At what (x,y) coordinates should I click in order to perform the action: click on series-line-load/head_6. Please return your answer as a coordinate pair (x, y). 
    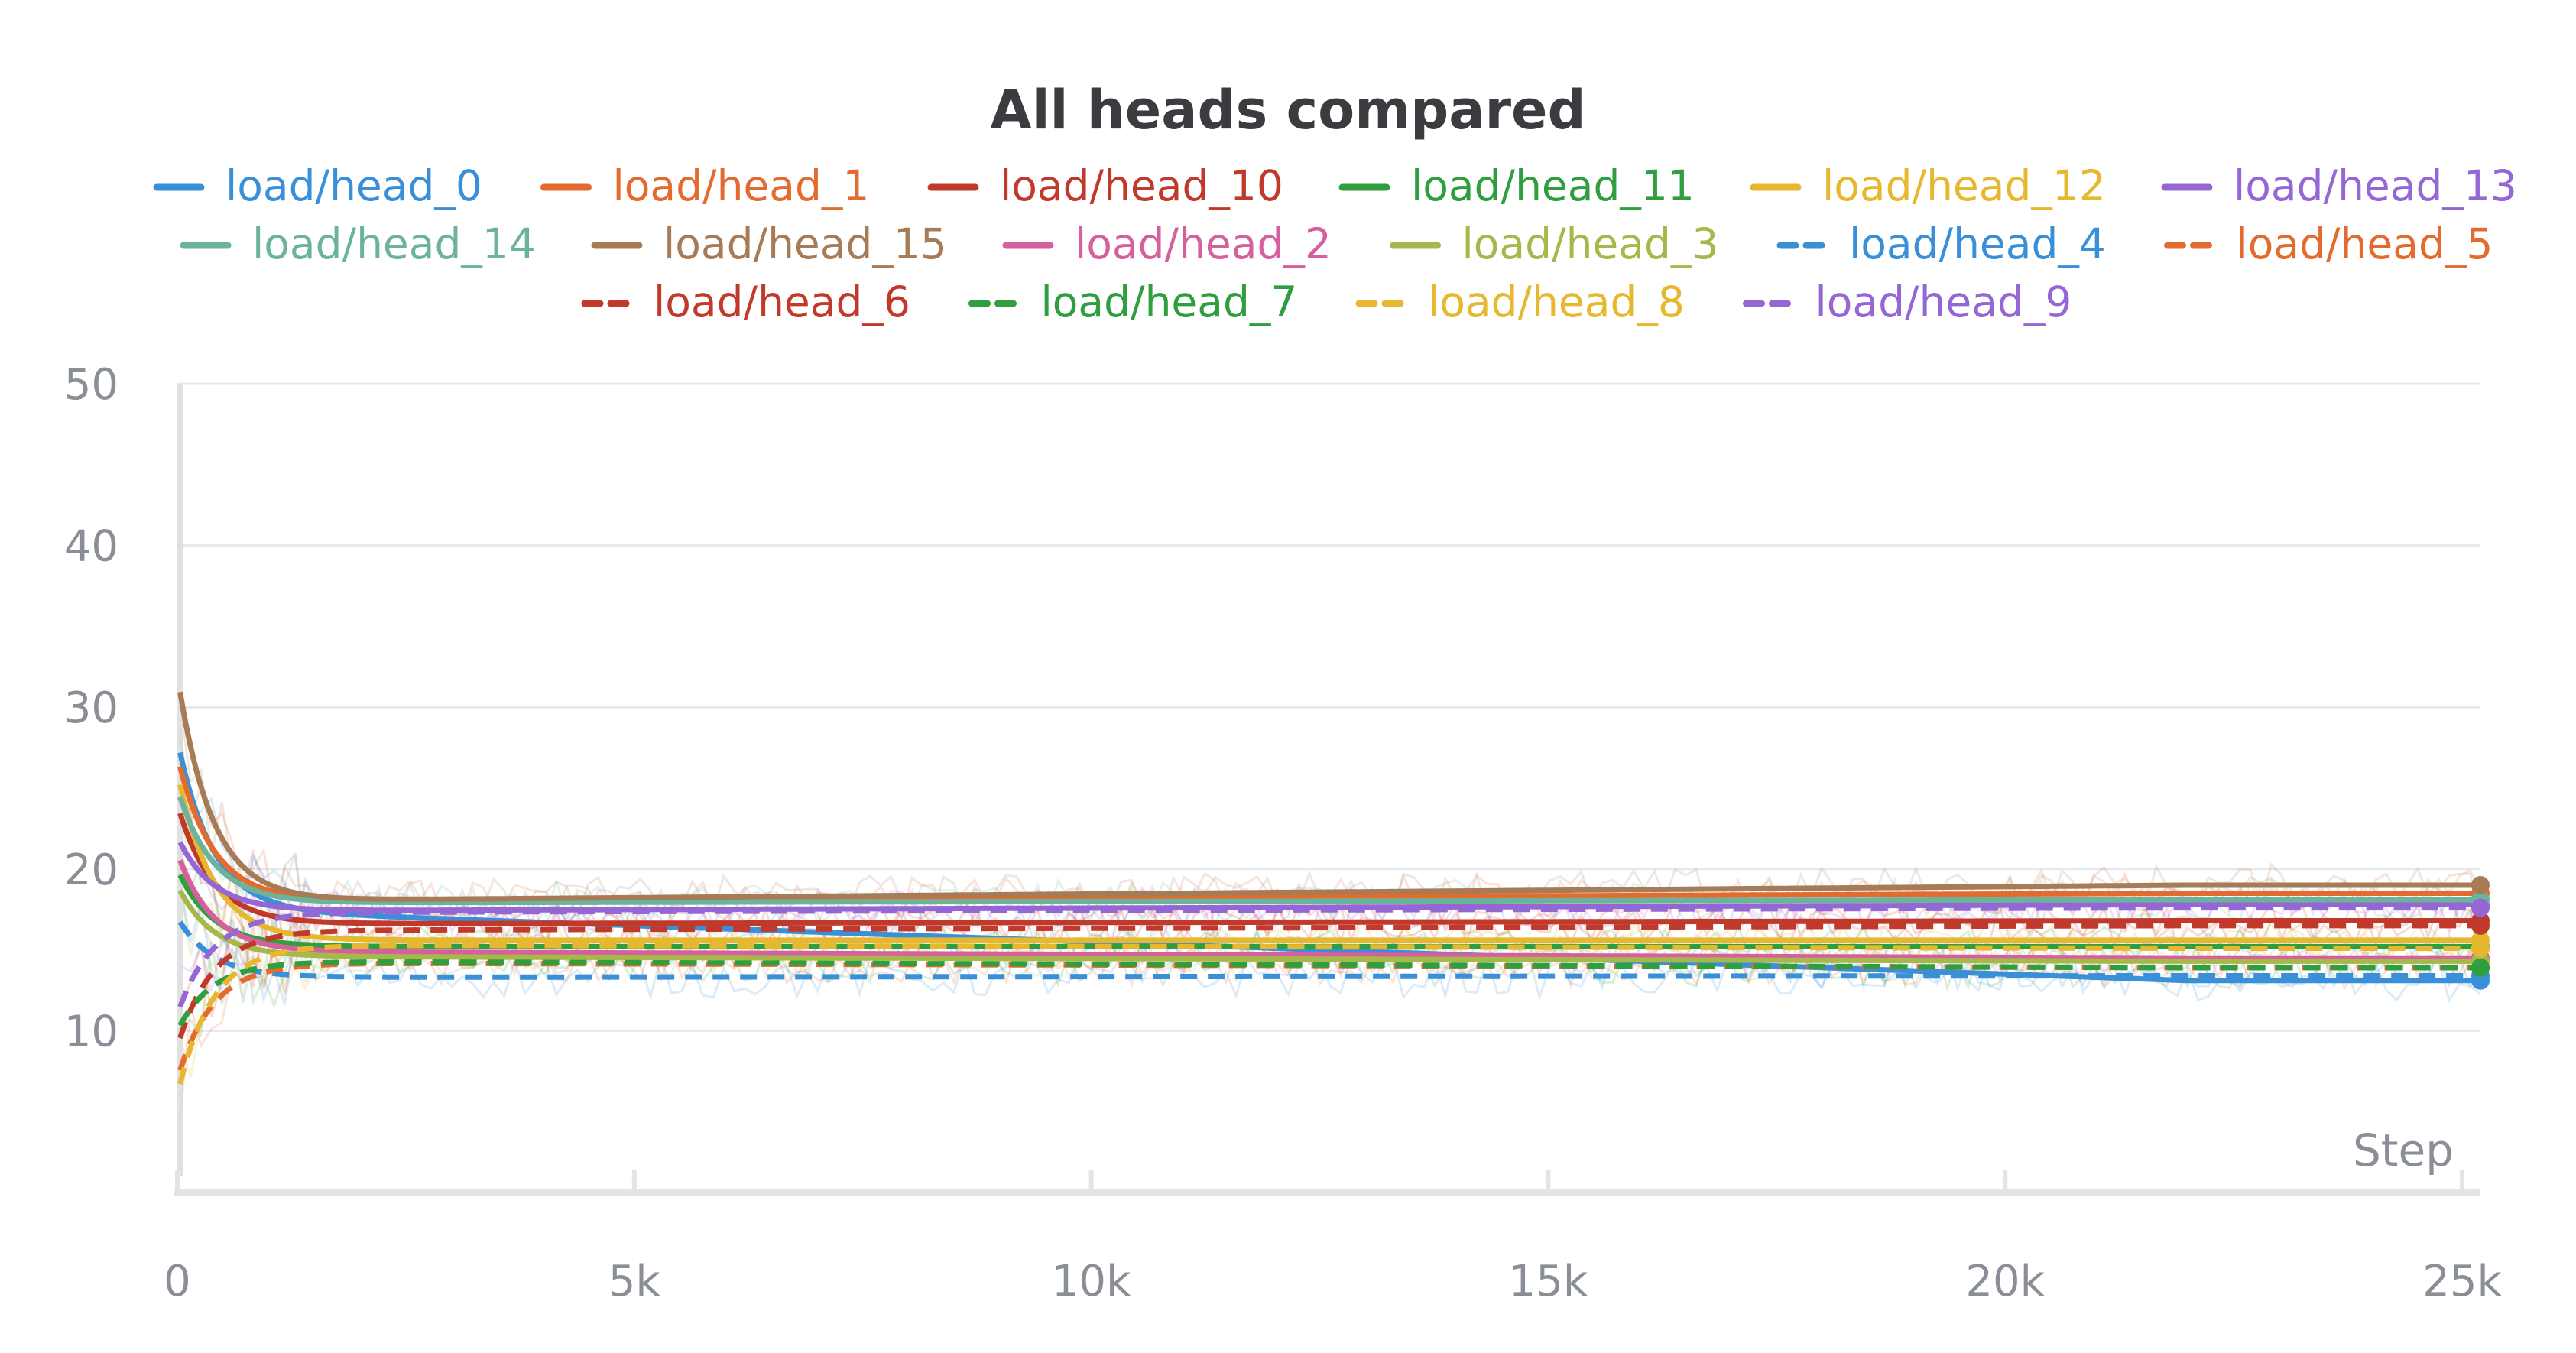
    Looking at the image, I should click on (1328, 982).